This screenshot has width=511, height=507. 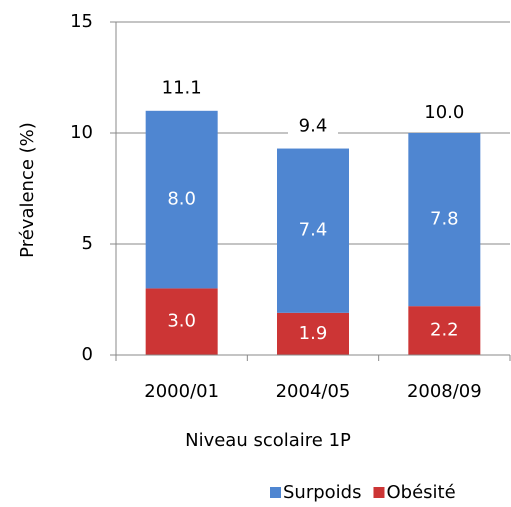 I want to click on segment-label: 8.0, so click(x=181, y=199).